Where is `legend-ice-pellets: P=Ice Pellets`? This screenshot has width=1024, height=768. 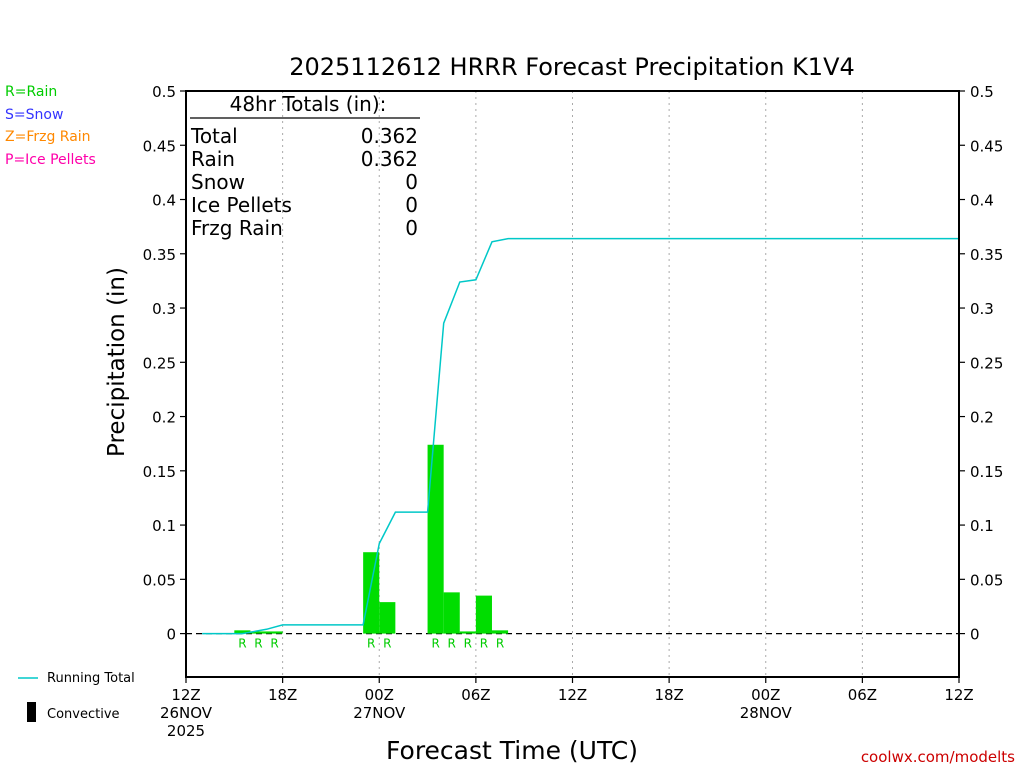 legend-ice-pellets: P=Ice Pellets is located at coordinates (50, 160).